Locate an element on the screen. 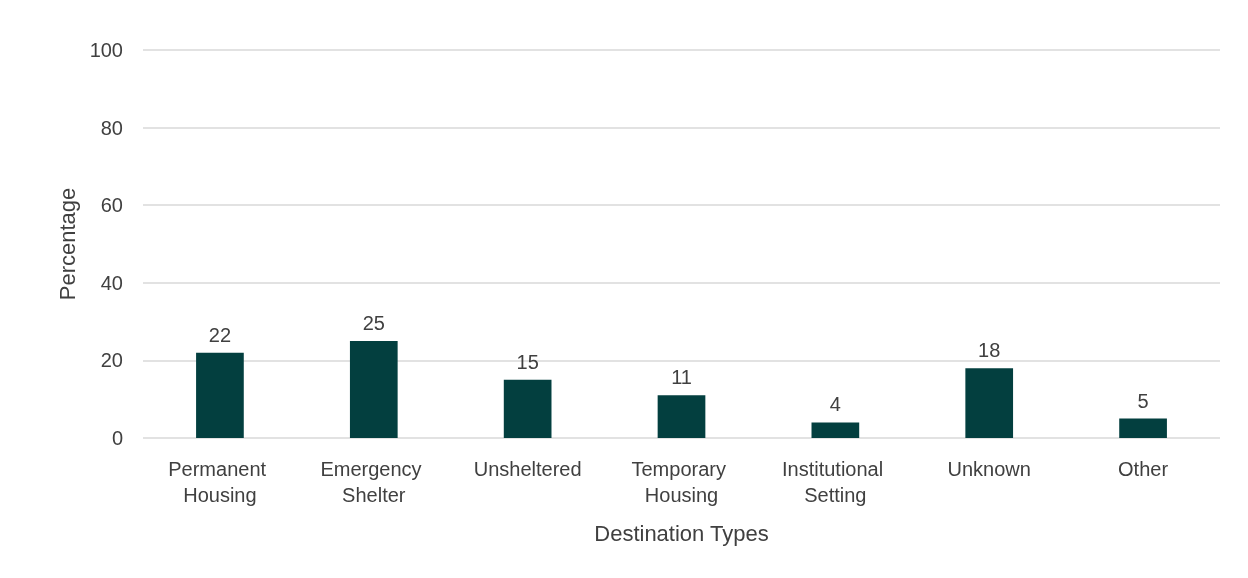 Image resolution: width=1248 pixels, height=578 pixels. y-tick-label: 100 is located at coordinates (106, 50).